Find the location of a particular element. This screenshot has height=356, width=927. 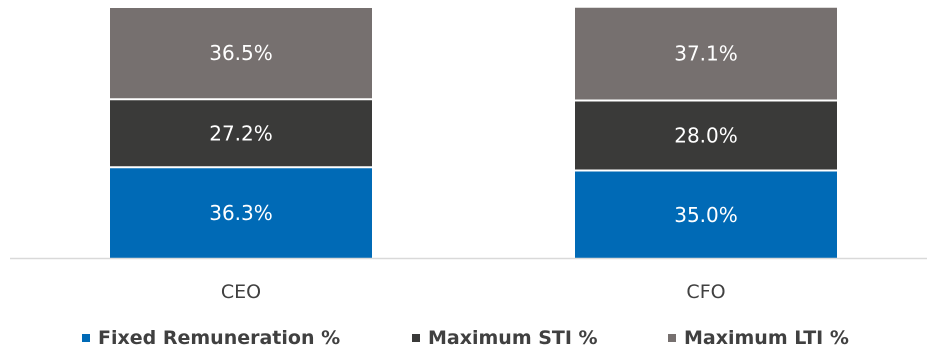

data-label-cfo-fixed-remuneration: 35.0% is located at coordinates (706, 215).